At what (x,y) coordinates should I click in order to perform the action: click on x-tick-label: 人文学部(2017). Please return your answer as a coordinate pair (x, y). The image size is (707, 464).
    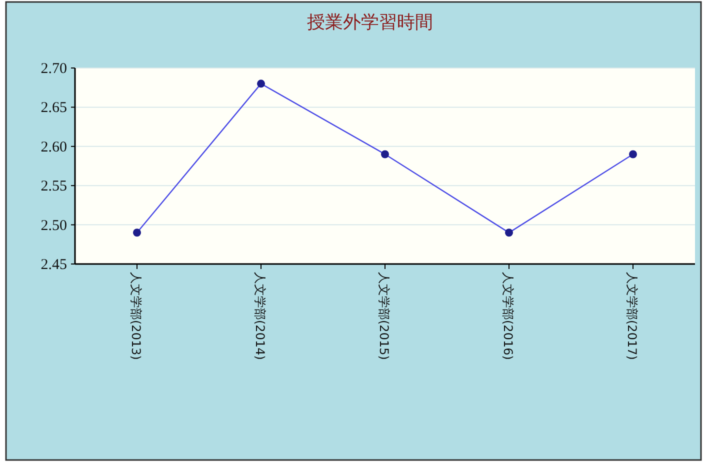
    Looking at the image, I should click on (632, 316).